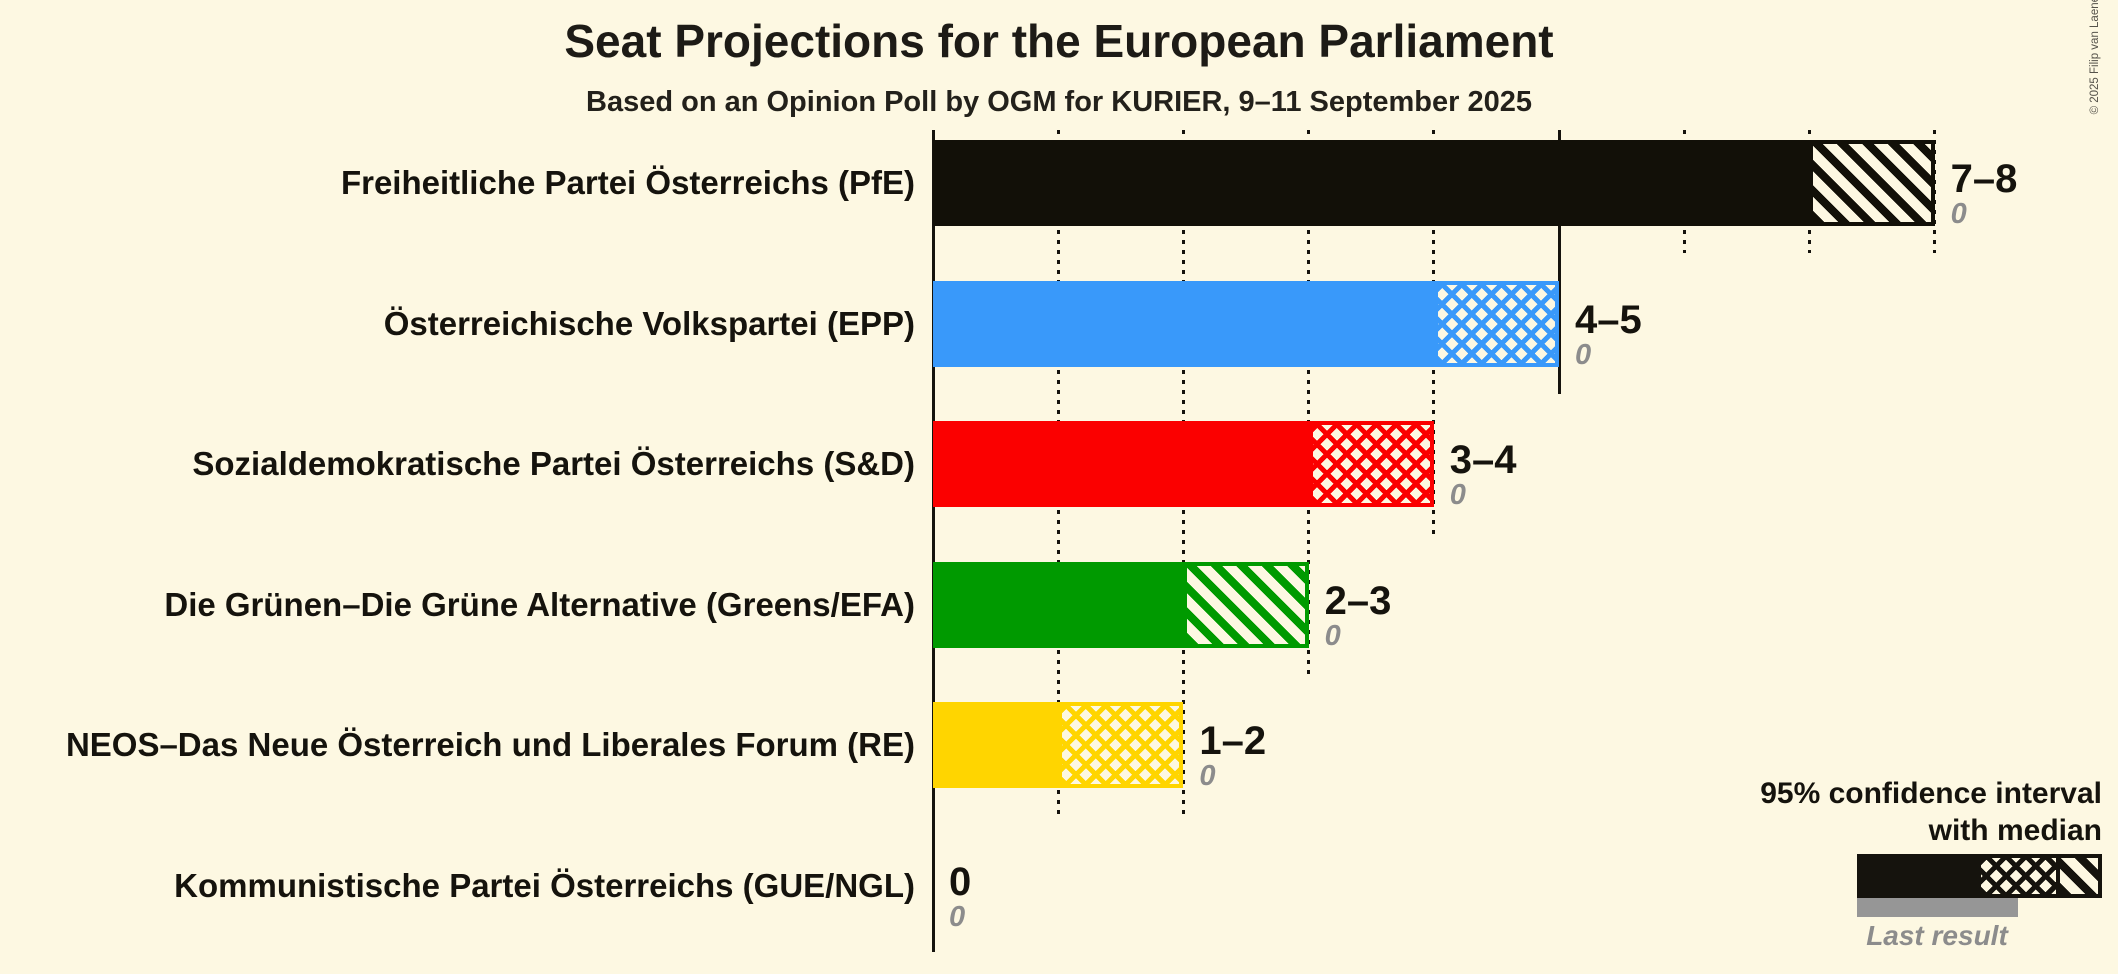 The width and height of the screenshot is (2118, 974). Describe the element at coordinates (1937, 935) in the screenshot. I see `legend-last-result-label: Last result` at that location.